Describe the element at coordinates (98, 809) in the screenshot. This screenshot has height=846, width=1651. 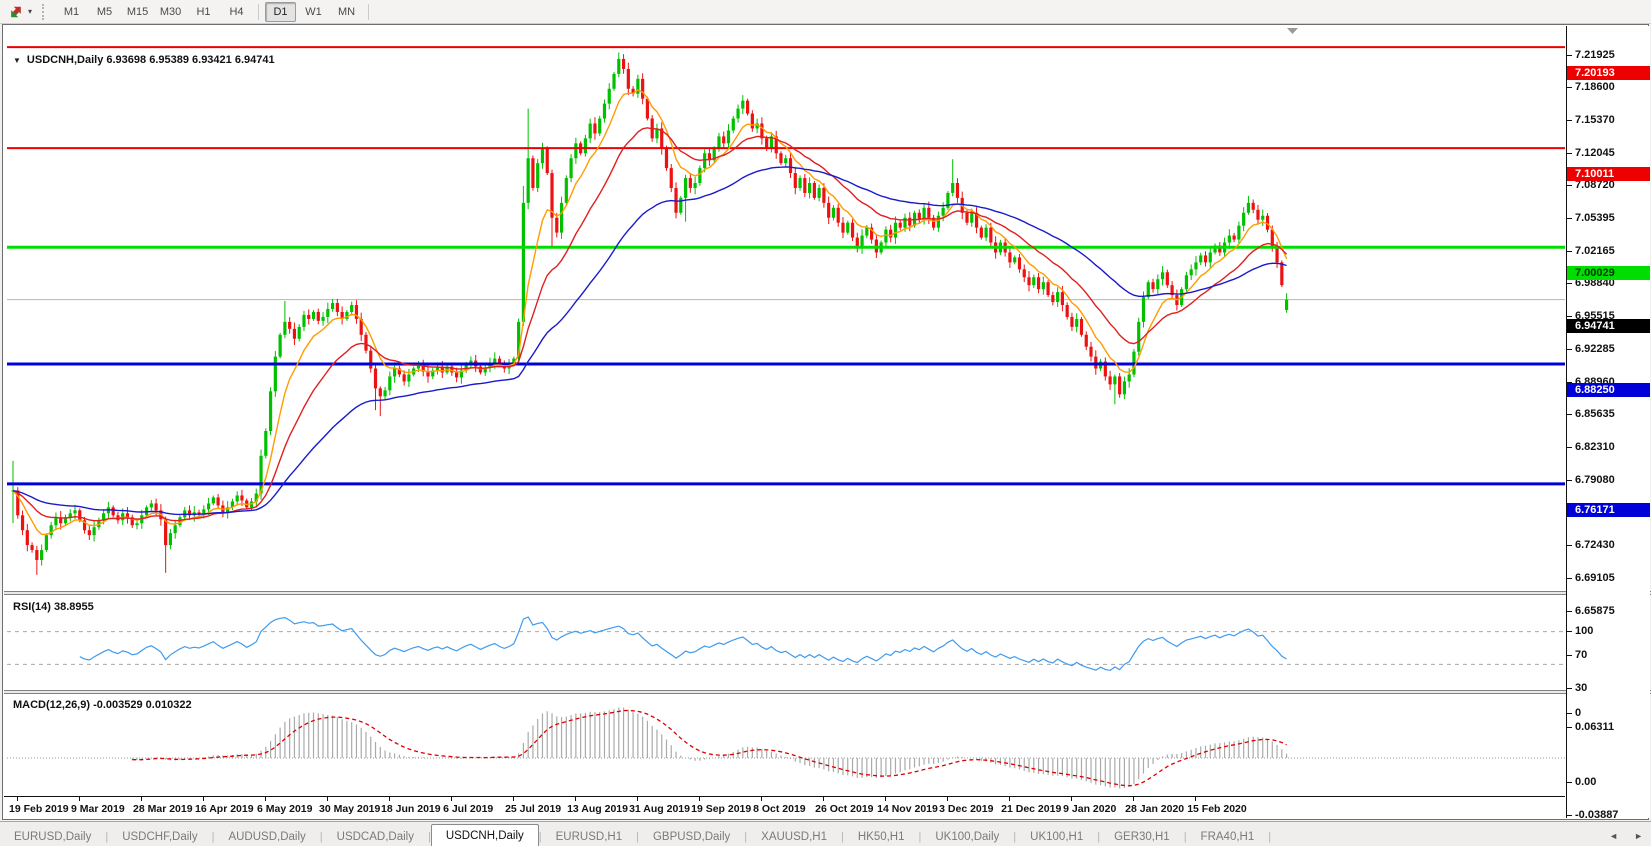
I see `date-label: 9 Mar 2019` at that location.